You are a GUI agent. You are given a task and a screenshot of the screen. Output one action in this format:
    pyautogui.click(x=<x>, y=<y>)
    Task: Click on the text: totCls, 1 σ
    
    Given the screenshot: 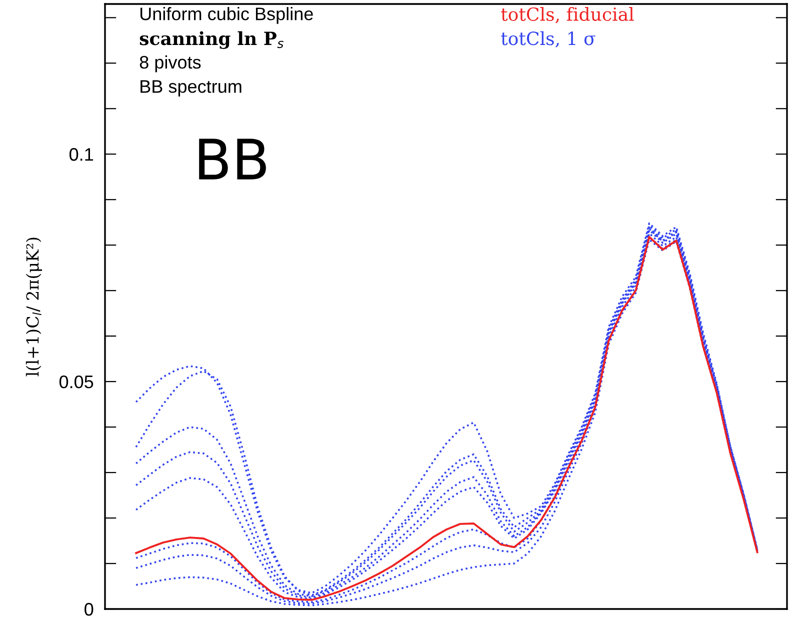 What is the action you would take?
    pyautogui.click(x=548, y=39)
    